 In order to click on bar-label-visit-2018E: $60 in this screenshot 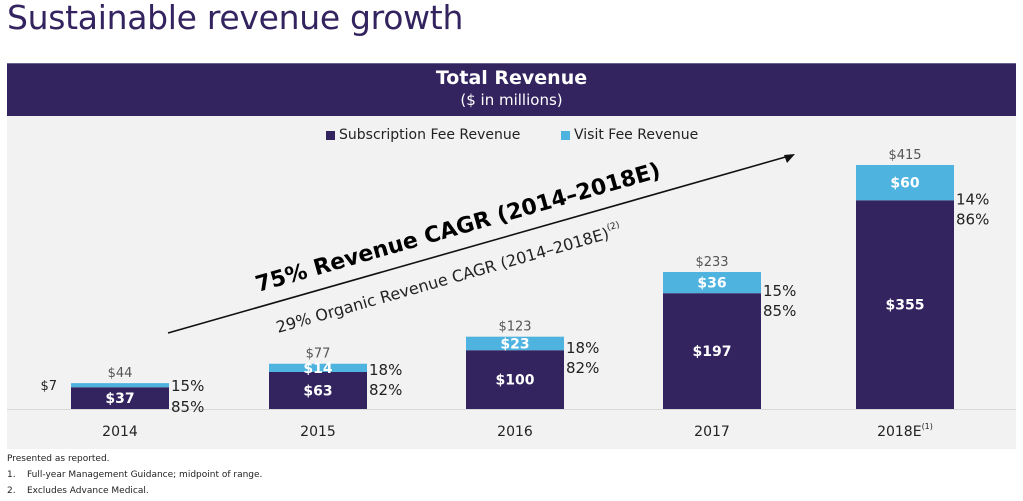, I will do `click(904, 184)`.